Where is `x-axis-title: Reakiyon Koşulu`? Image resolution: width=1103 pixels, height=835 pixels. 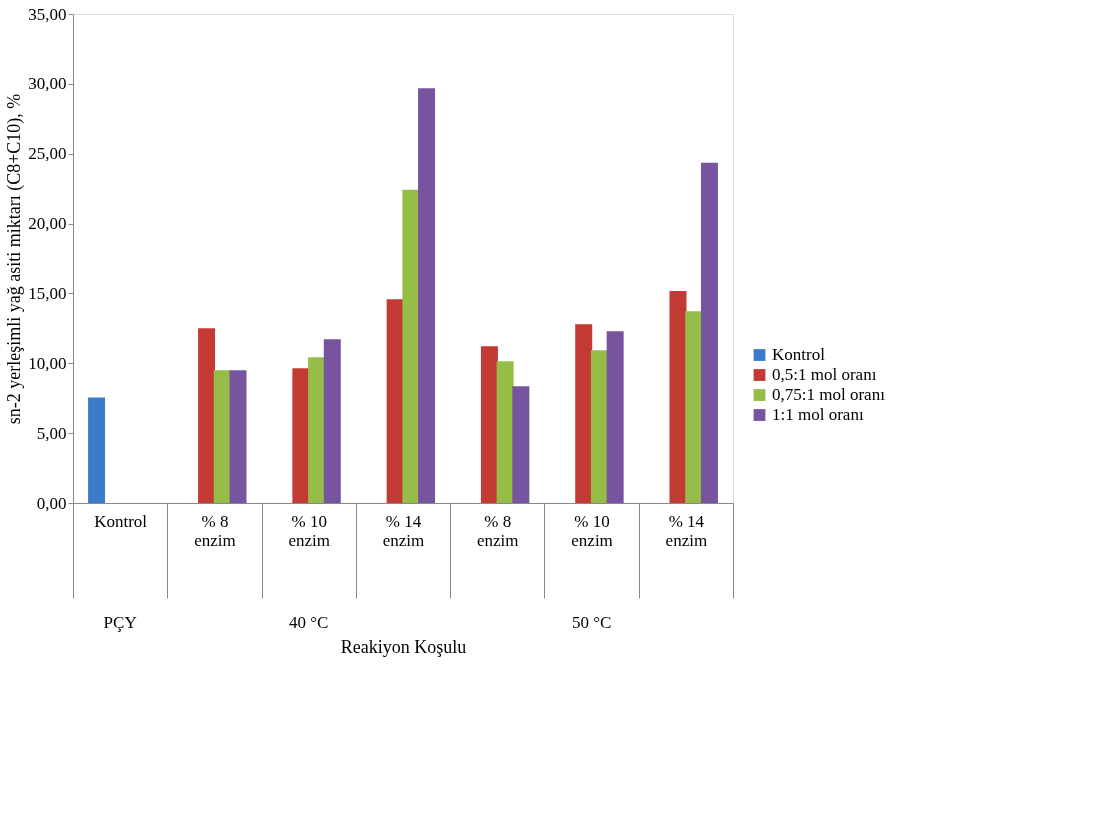
x-axis-title: Reakiyon Koşulu is located at coordinates (403, 647).